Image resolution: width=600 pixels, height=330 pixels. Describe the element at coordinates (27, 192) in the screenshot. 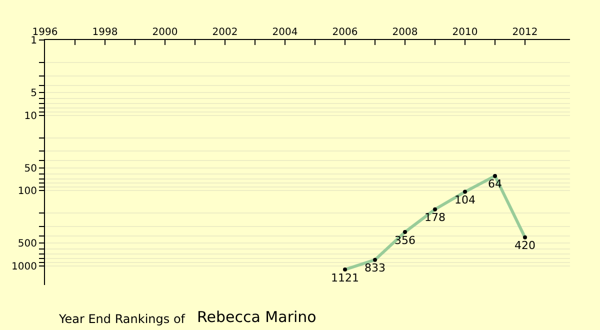

I see `y-tick-label: 100` at that location.